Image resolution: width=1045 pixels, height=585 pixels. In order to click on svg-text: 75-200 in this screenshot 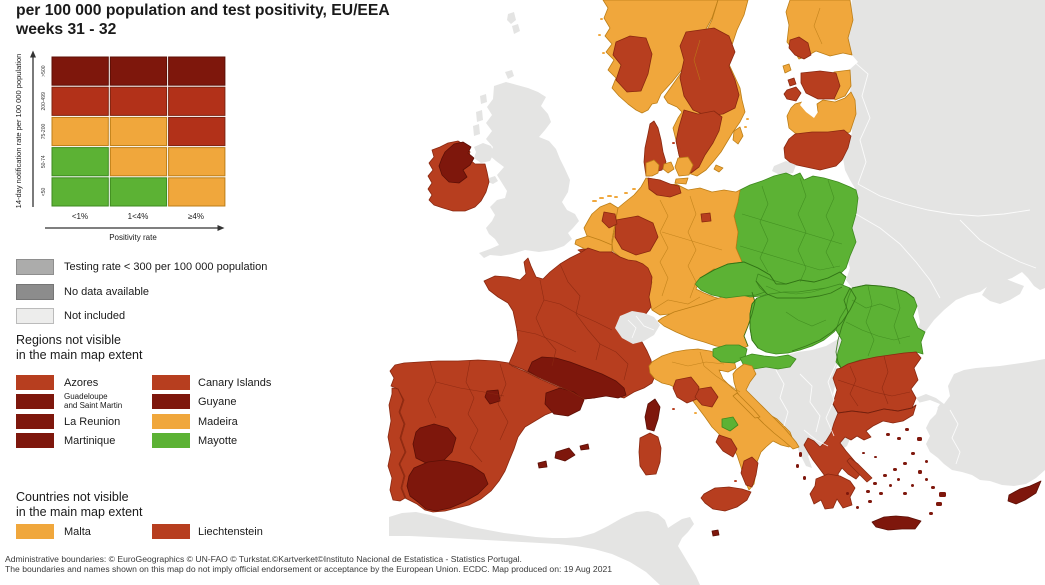, I will do `click(44, 132)`.